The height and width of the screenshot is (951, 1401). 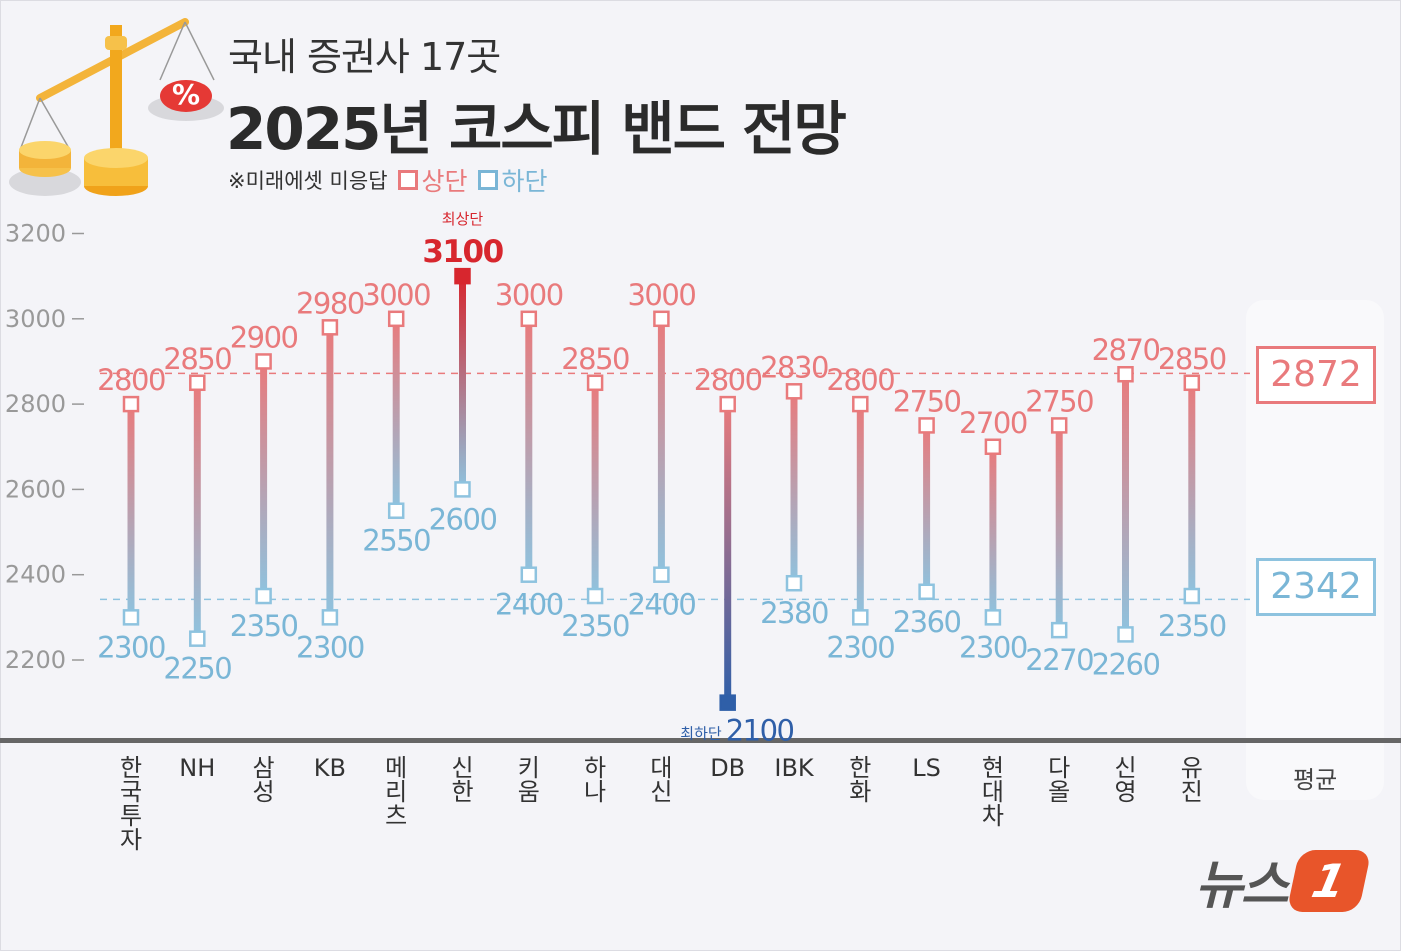 I want to click on upper-value-label: 2750, so click(x=1059, y=401).